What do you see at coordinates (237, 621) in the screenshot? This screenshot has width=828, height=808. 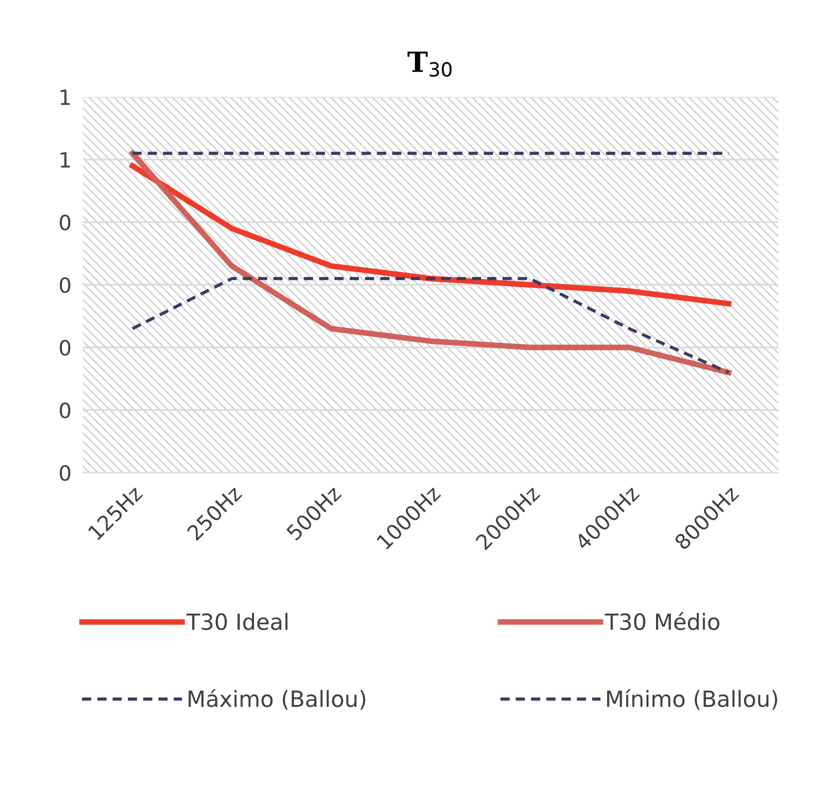 I see `legend-label: T30 Ideal` at bounding box center [237, 621].